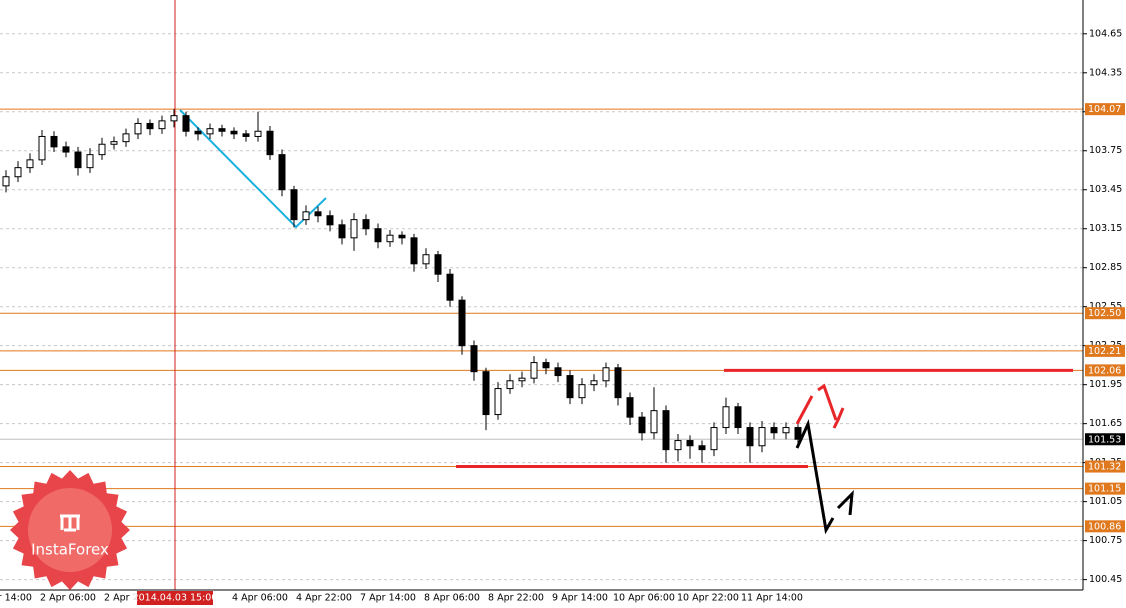 Image resolution: width=1126 pixels, height=608 pixels. What do you see at coordinates (70, 550) in the screenshot?
I see `logo-text: InstaForex` at bounding box center [70, 550].